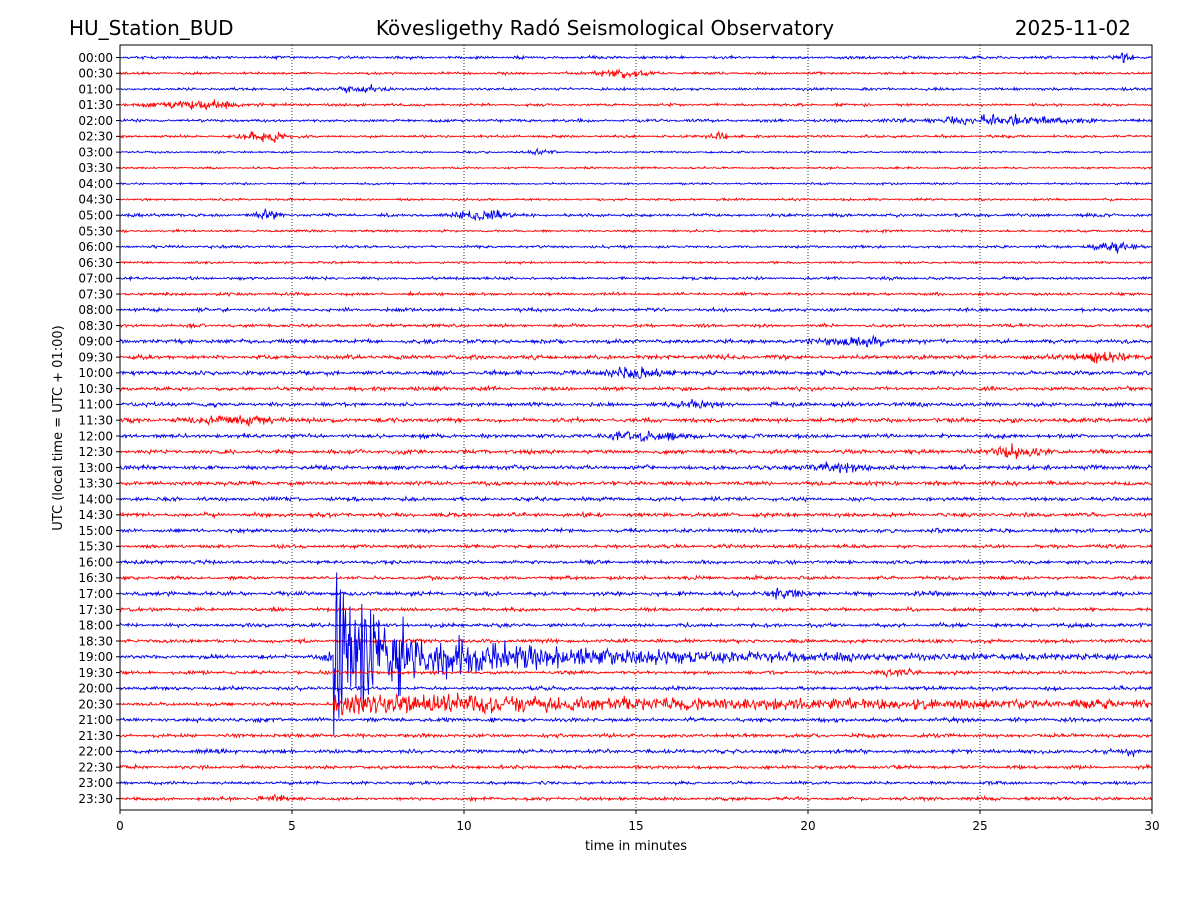  What do you see at coordinates (636, 767) in the screenshot?
I see `trace-row-22:30` at bounding box center [636, 767].